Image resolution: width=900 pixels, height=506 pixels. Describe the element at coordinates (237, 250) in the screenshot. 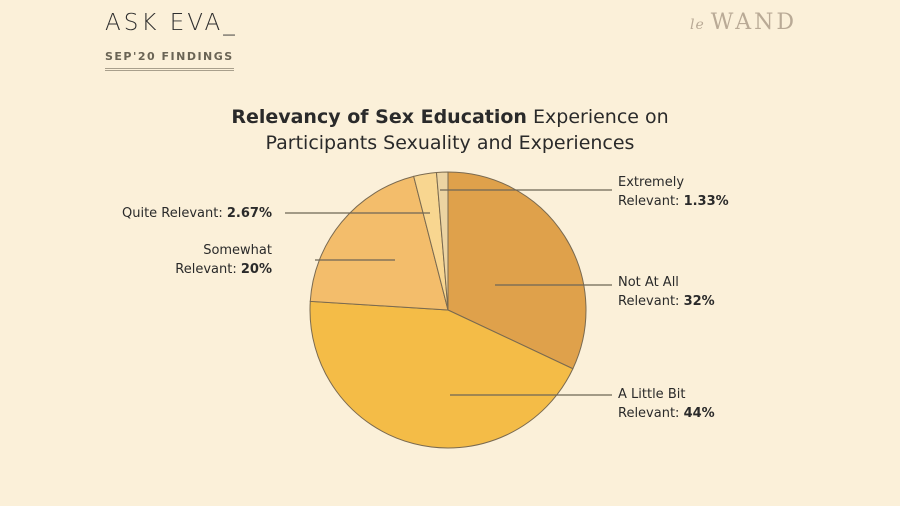

I see `label-line1: Somewhat` at that location.